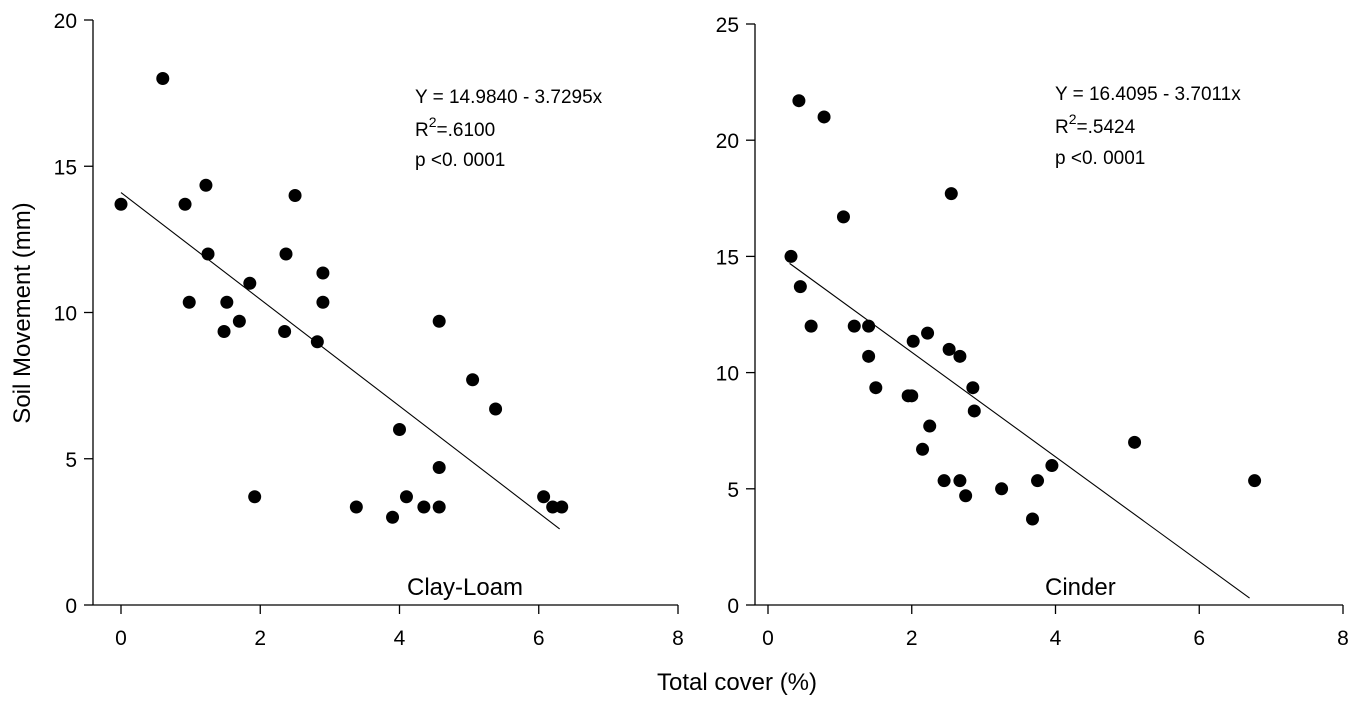  What do you see at coordinates (509, 97) in the screenshot?
I see `regression-equation: Y = 14.9840 - 3.7295x` at bounding box center [509, 97].